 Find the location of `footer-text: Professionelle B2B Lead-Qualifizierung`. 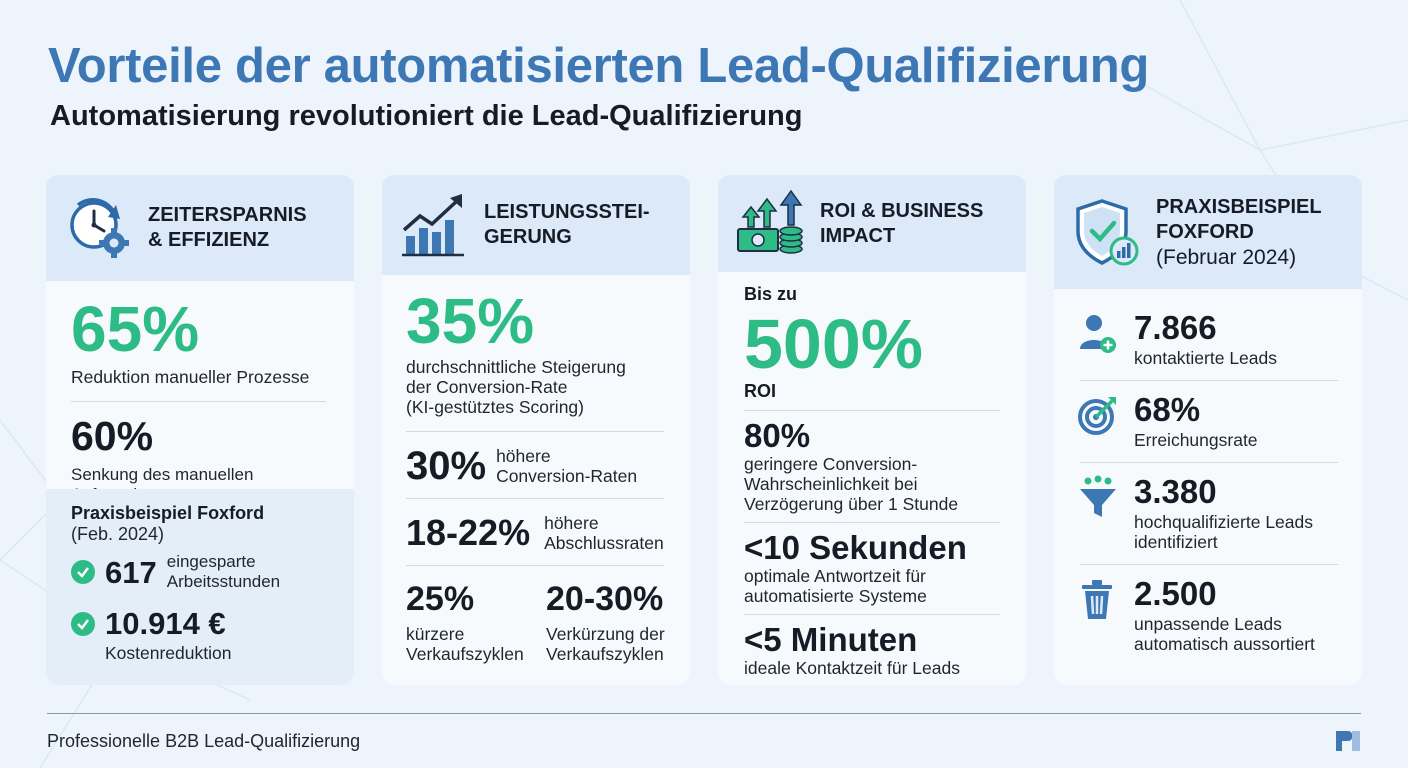

footer-text: Professionelle B2B Lead-Qualifizierung is located at coordinates (204, 741).